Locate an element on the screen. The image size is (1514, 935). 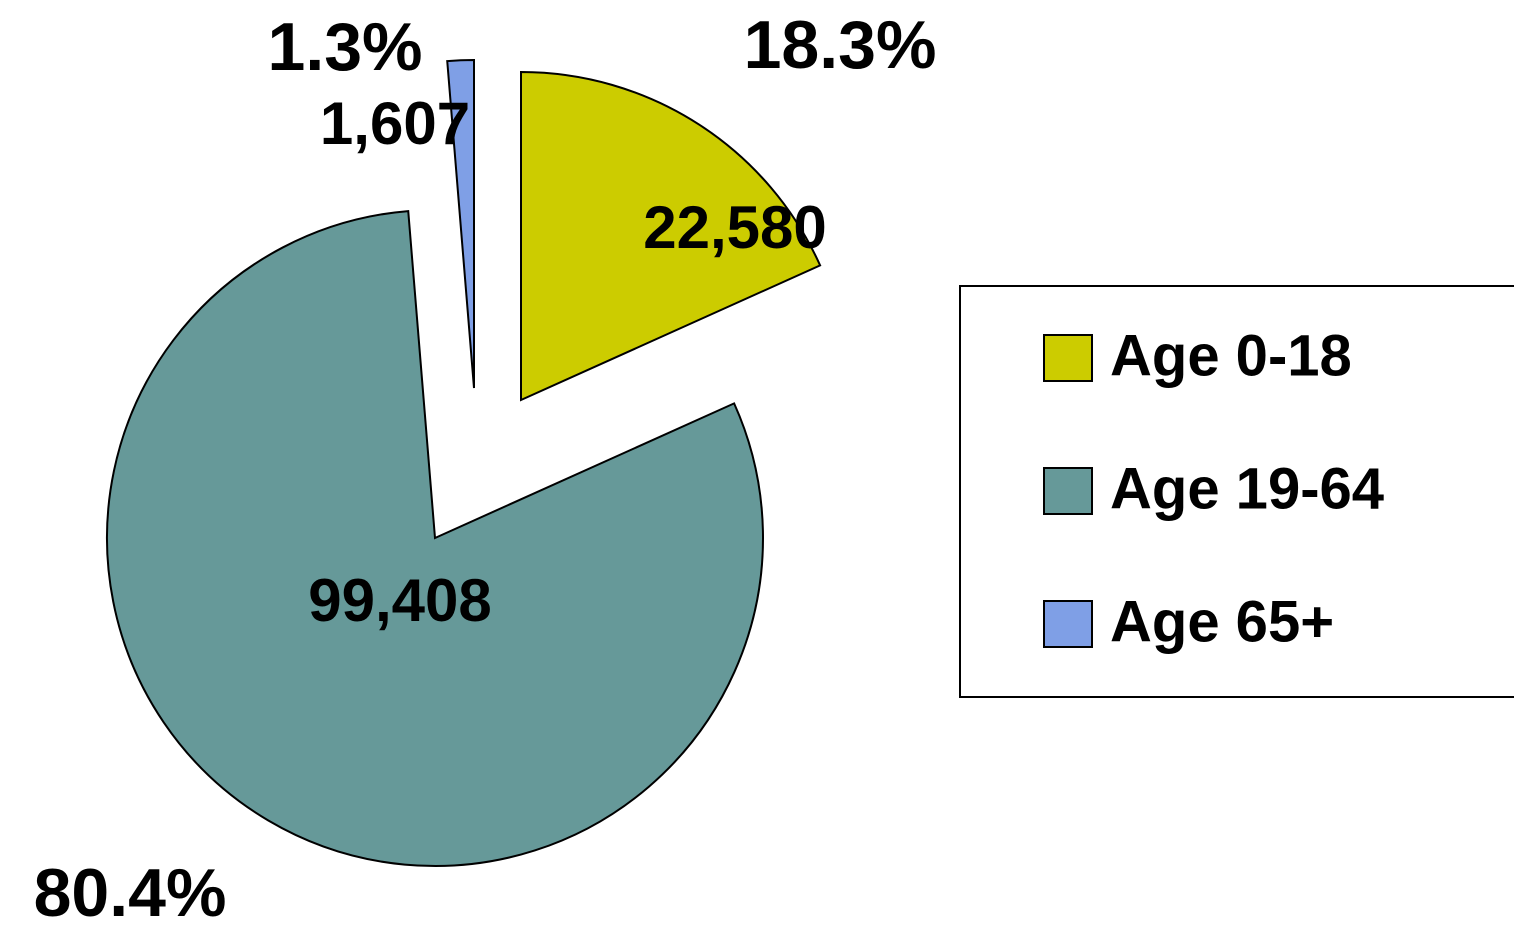
legend-label: Age 65+ is located at coordinates (1222, 621).